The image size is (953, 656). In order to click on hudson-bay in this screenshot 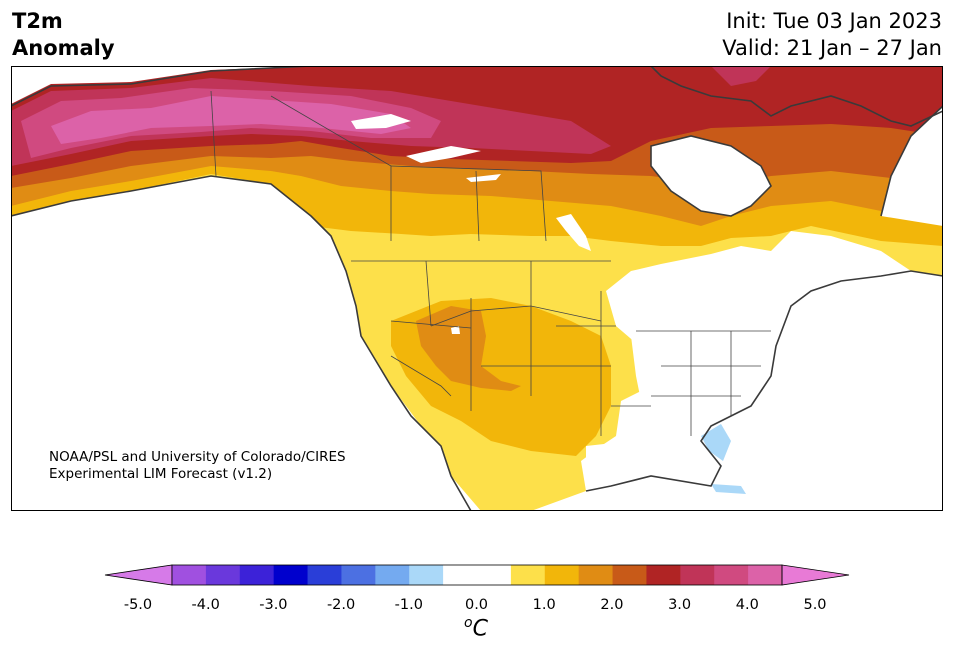, I will do `click(711, 176)`.